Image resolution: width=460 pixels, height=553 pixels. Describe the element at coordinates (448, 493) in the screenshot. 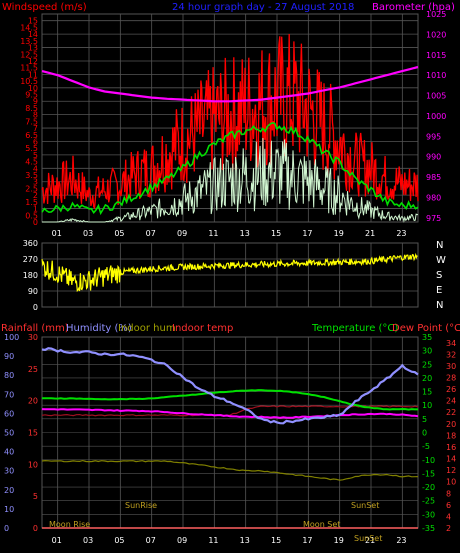

I see `indoor-ytick-label: 8` at that location.